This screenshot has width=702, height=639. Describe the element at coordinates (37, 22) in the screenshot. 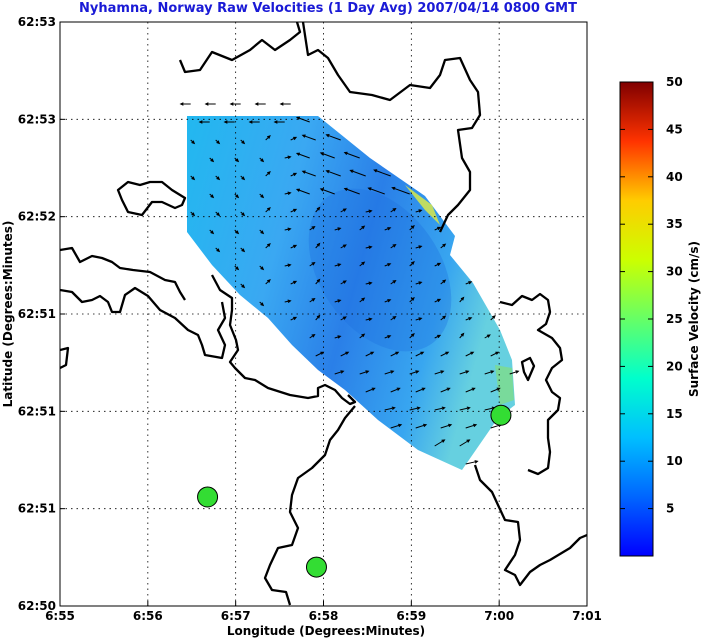

I see `y-tick-label: 62:53` at that location.